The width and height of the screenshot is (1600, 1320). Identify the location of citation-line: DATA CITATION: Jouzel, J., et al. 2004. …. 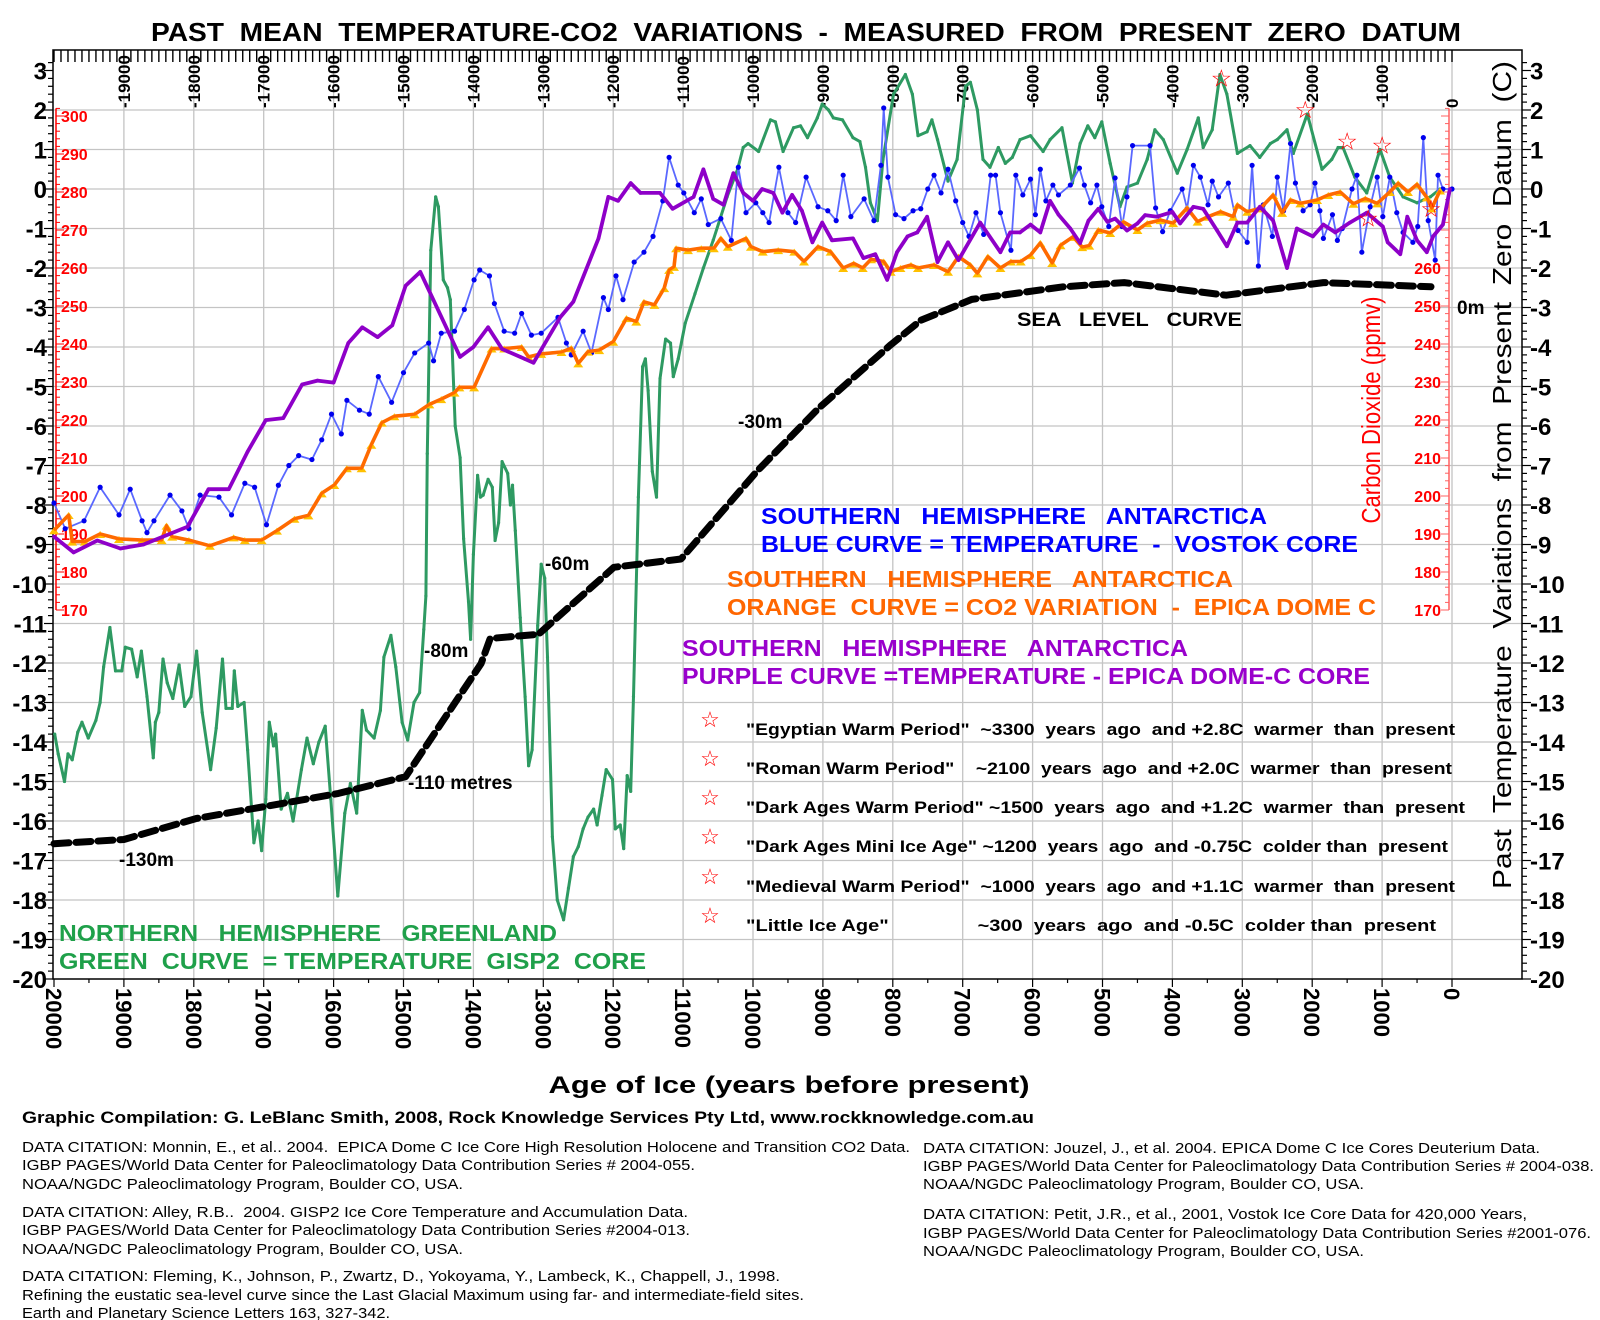
(1231, 1148).